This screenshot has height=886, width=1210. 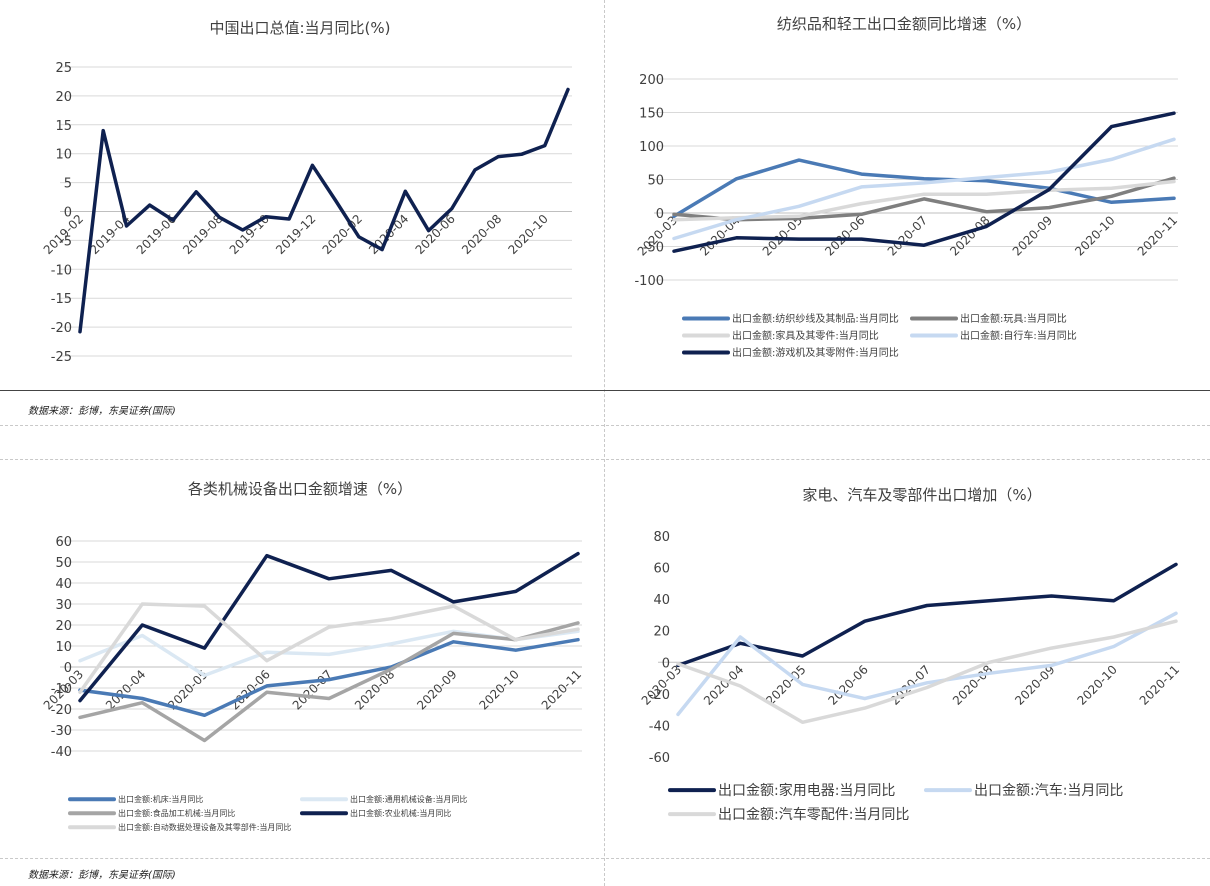 I want to click on x-tick-label: 2020-08, so click(x=481, y=234).